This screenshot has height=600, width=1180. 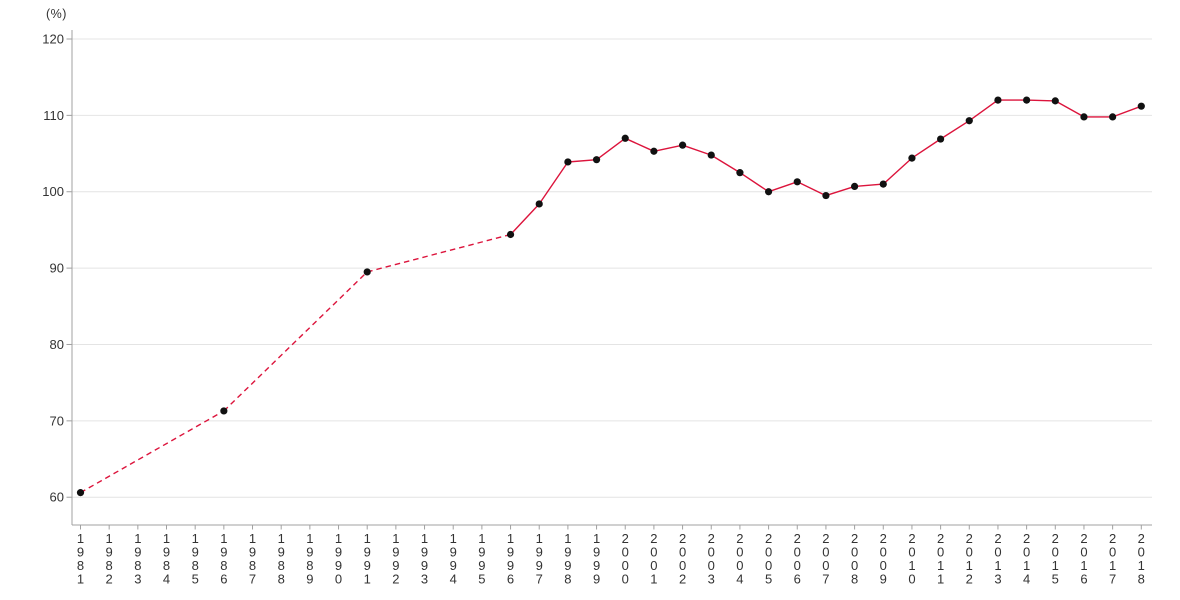 What do you see at coordinates (57, 420) in the screenshot?
I see `y-axis-tick-label: 70` at bounding box center [57, 420].